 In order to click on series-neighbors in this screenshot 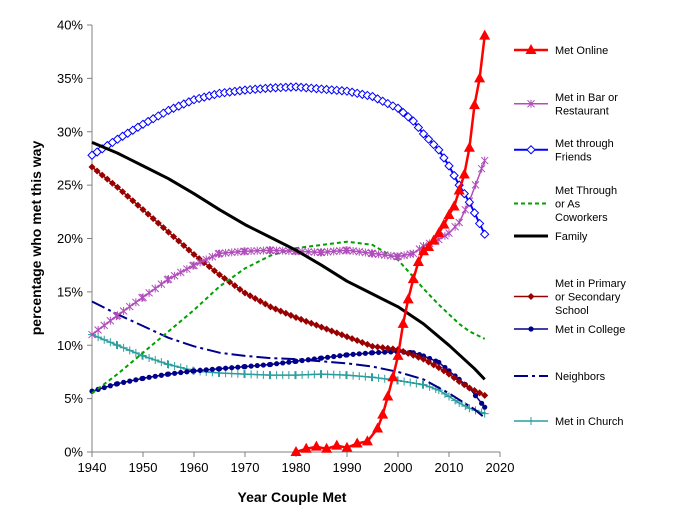, I will do `click(288, 359)`.